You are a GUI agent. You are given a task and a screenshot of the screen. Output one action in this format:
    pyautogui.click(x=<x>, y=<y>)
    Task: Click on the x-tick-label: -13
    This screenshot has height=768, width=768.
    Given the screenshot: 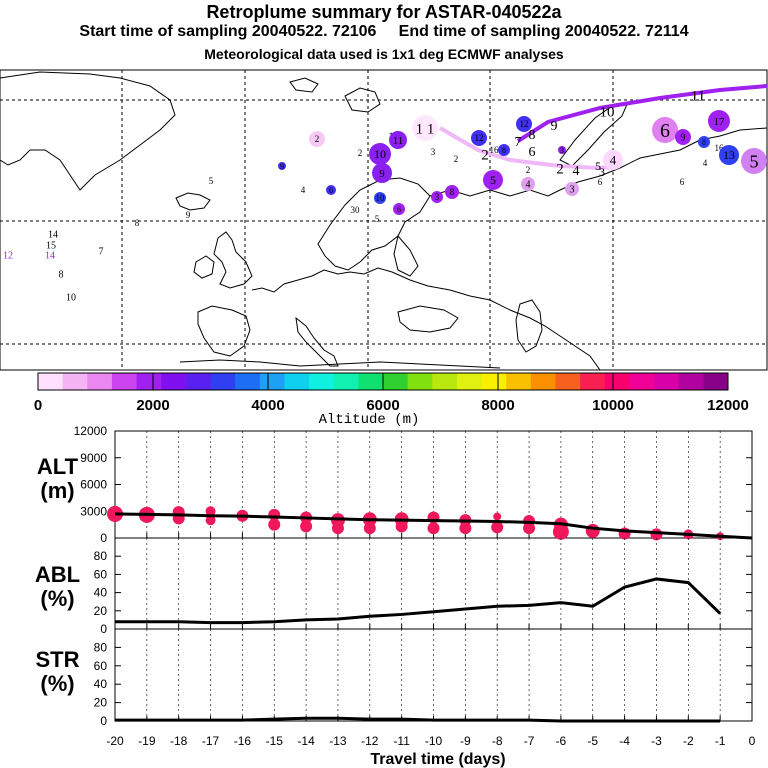 What is the action you would take?
    pyautogui.click(x=338, y=741)
    